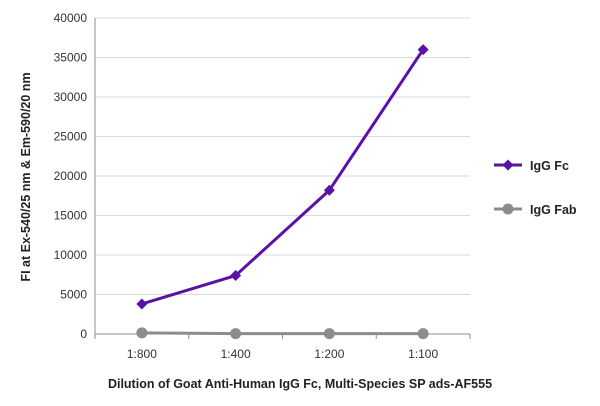 This screenshot has height=406, width=600. Describe the element at coordinates (26, 176) in the screenshot. I see `y-axis-title: FI at Ex-540/25 nm & Em-590/20 nm` at that location.